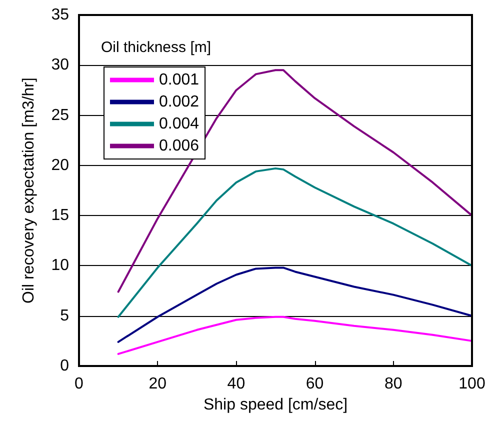 This screenshot has width=495, height=430. Describe the element at coordinates (179, 146) in the screenshot. I see `legend-label: 0.006` at that location.